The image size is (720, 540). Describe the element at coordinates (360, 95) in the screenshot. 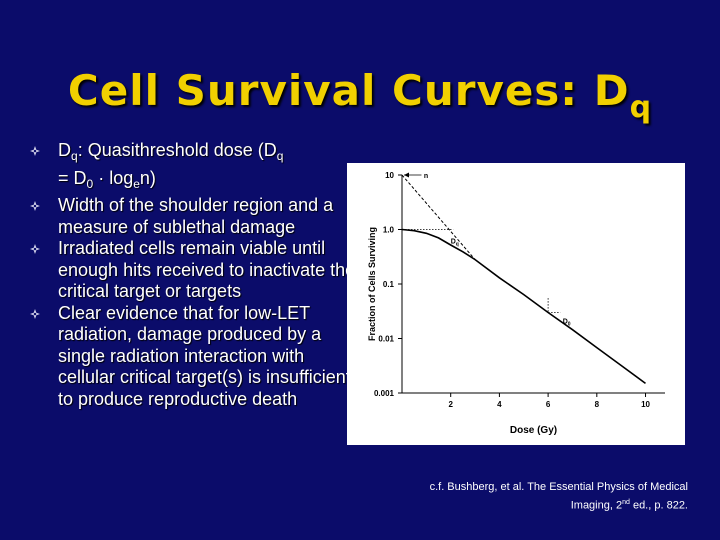

I see `slide-title: Cell Survival Curves: Dq` at that location.